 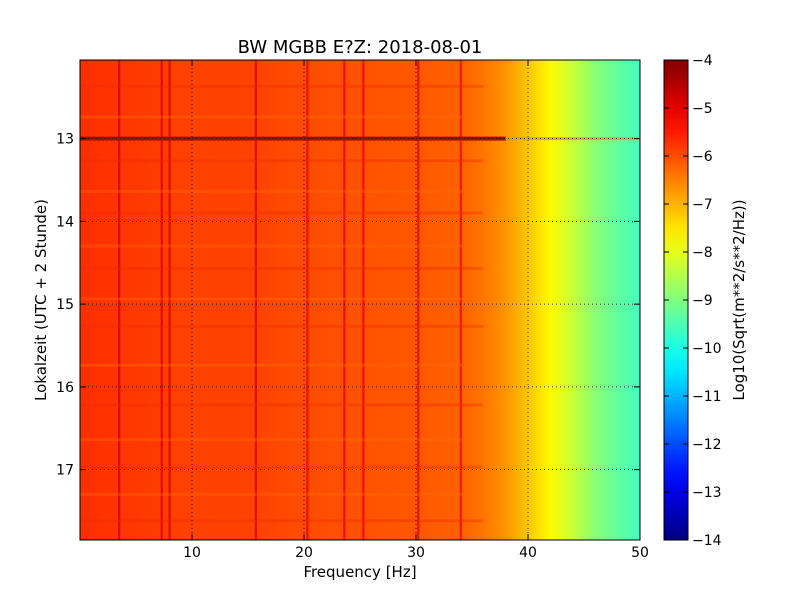 I want to click on x-tick-label: 10, so click(x=192, y=553).